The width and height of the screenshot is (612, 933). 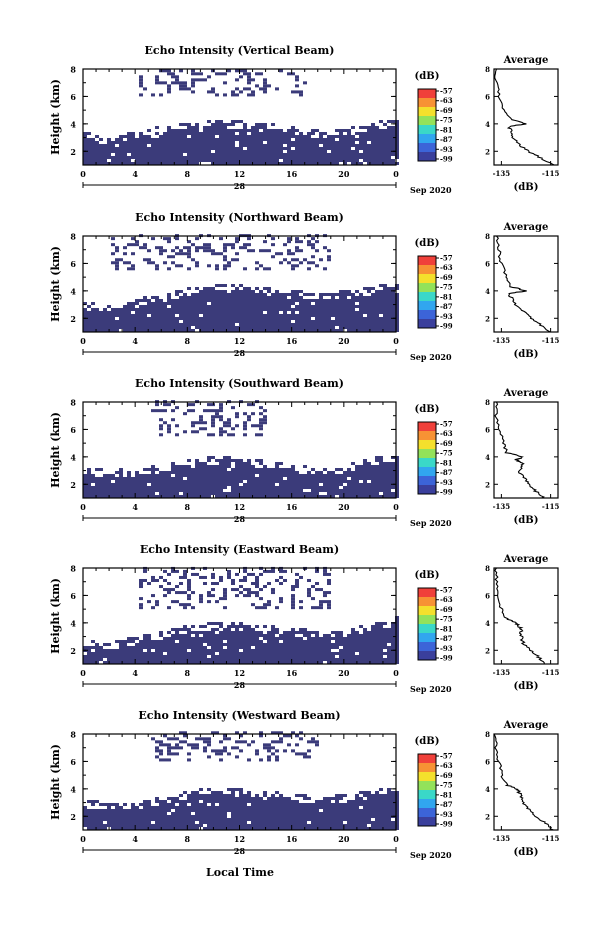 I want to click on colorbar-label: -63, so click(x=446, y=599).